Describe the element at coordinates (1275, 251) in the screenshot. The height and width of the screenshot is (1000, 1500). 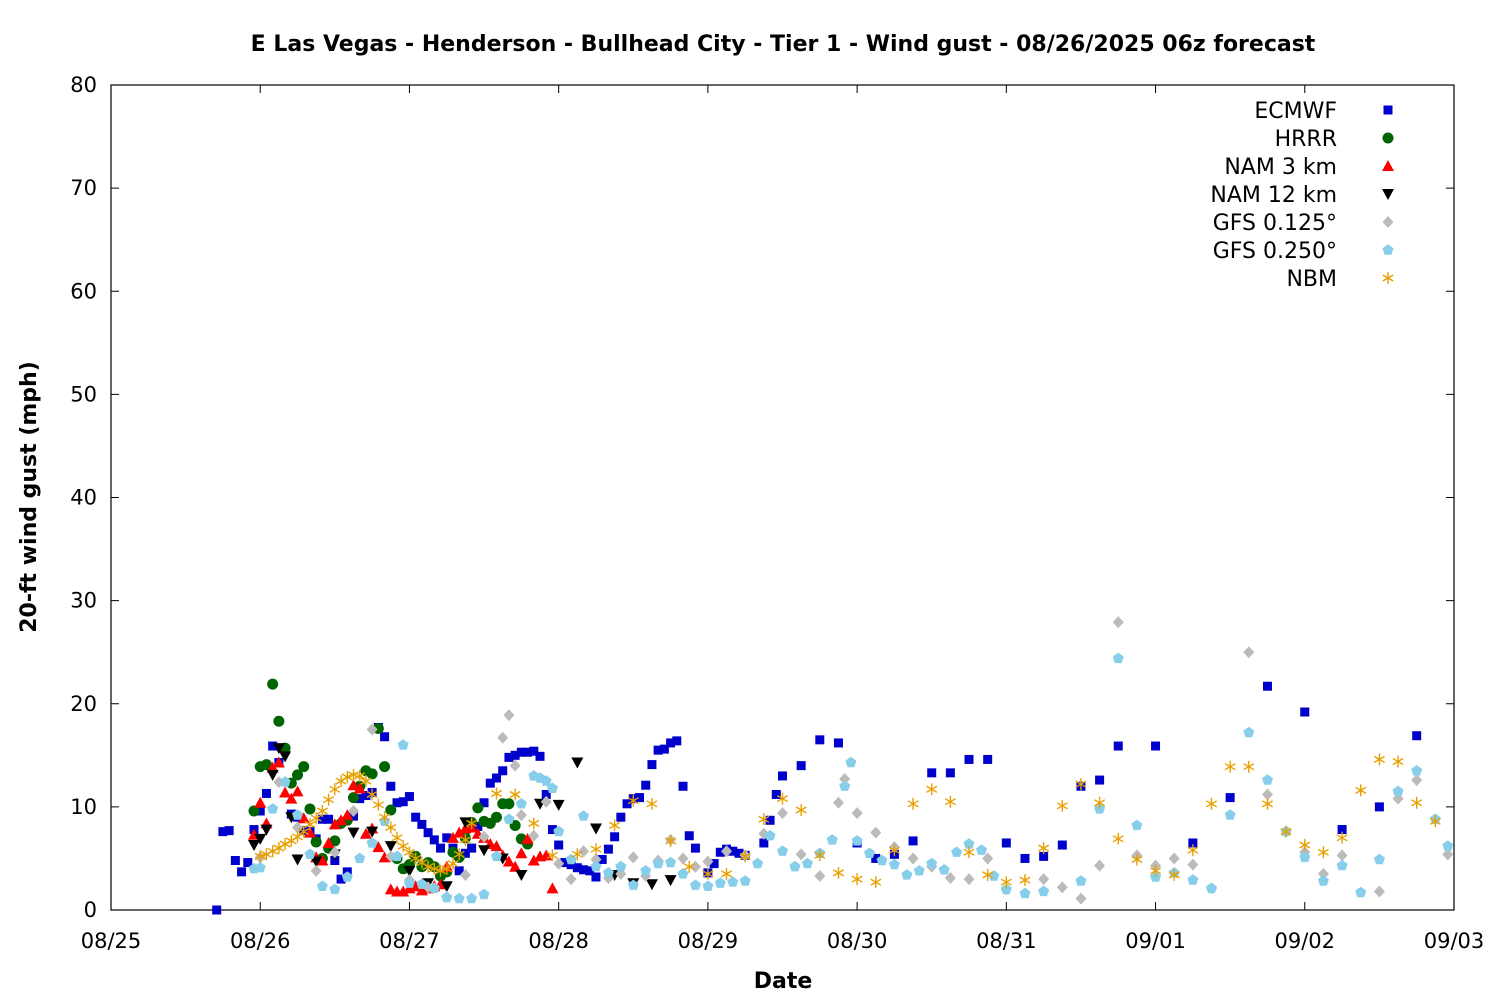
I see `legend-label: GFS 0.250°` at that location.